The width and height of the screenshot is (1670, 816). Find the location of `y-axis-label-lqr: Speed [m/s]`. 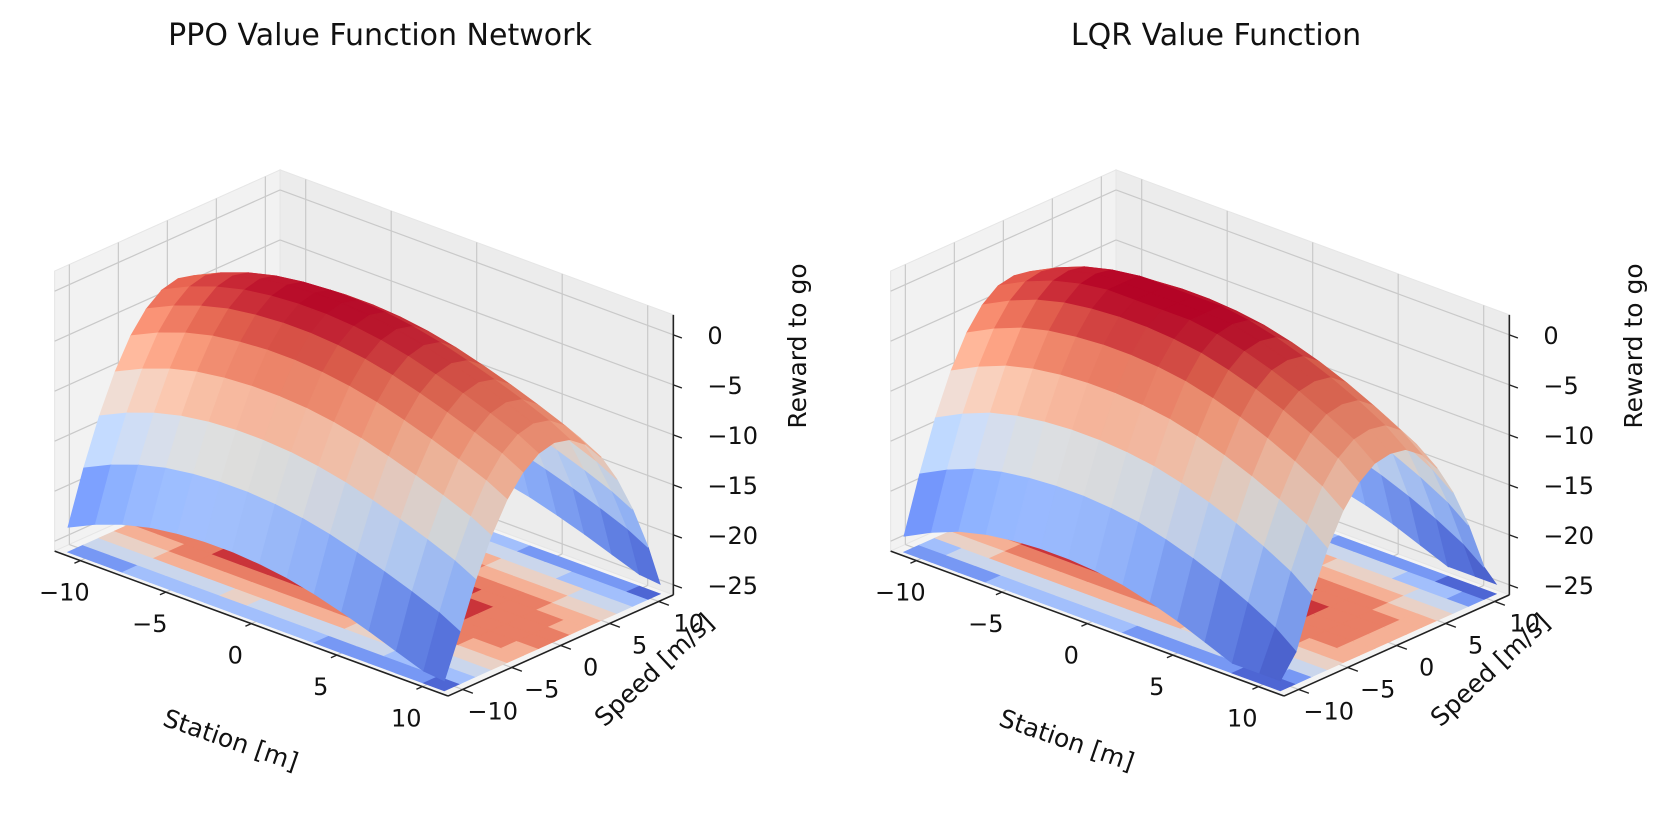

y-axis-label-lqr: Speed [m/s] is located at coordinates (1490, 669).